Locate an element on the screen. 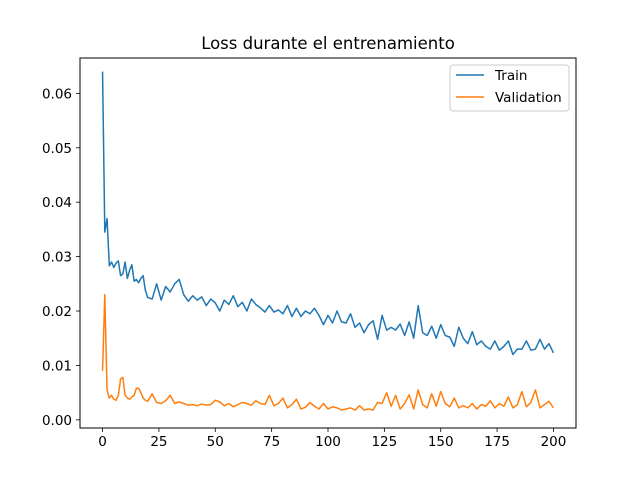 This screenshot has height=484, width=640. x-tick-label: 150 is located at coordinates (441, 442).